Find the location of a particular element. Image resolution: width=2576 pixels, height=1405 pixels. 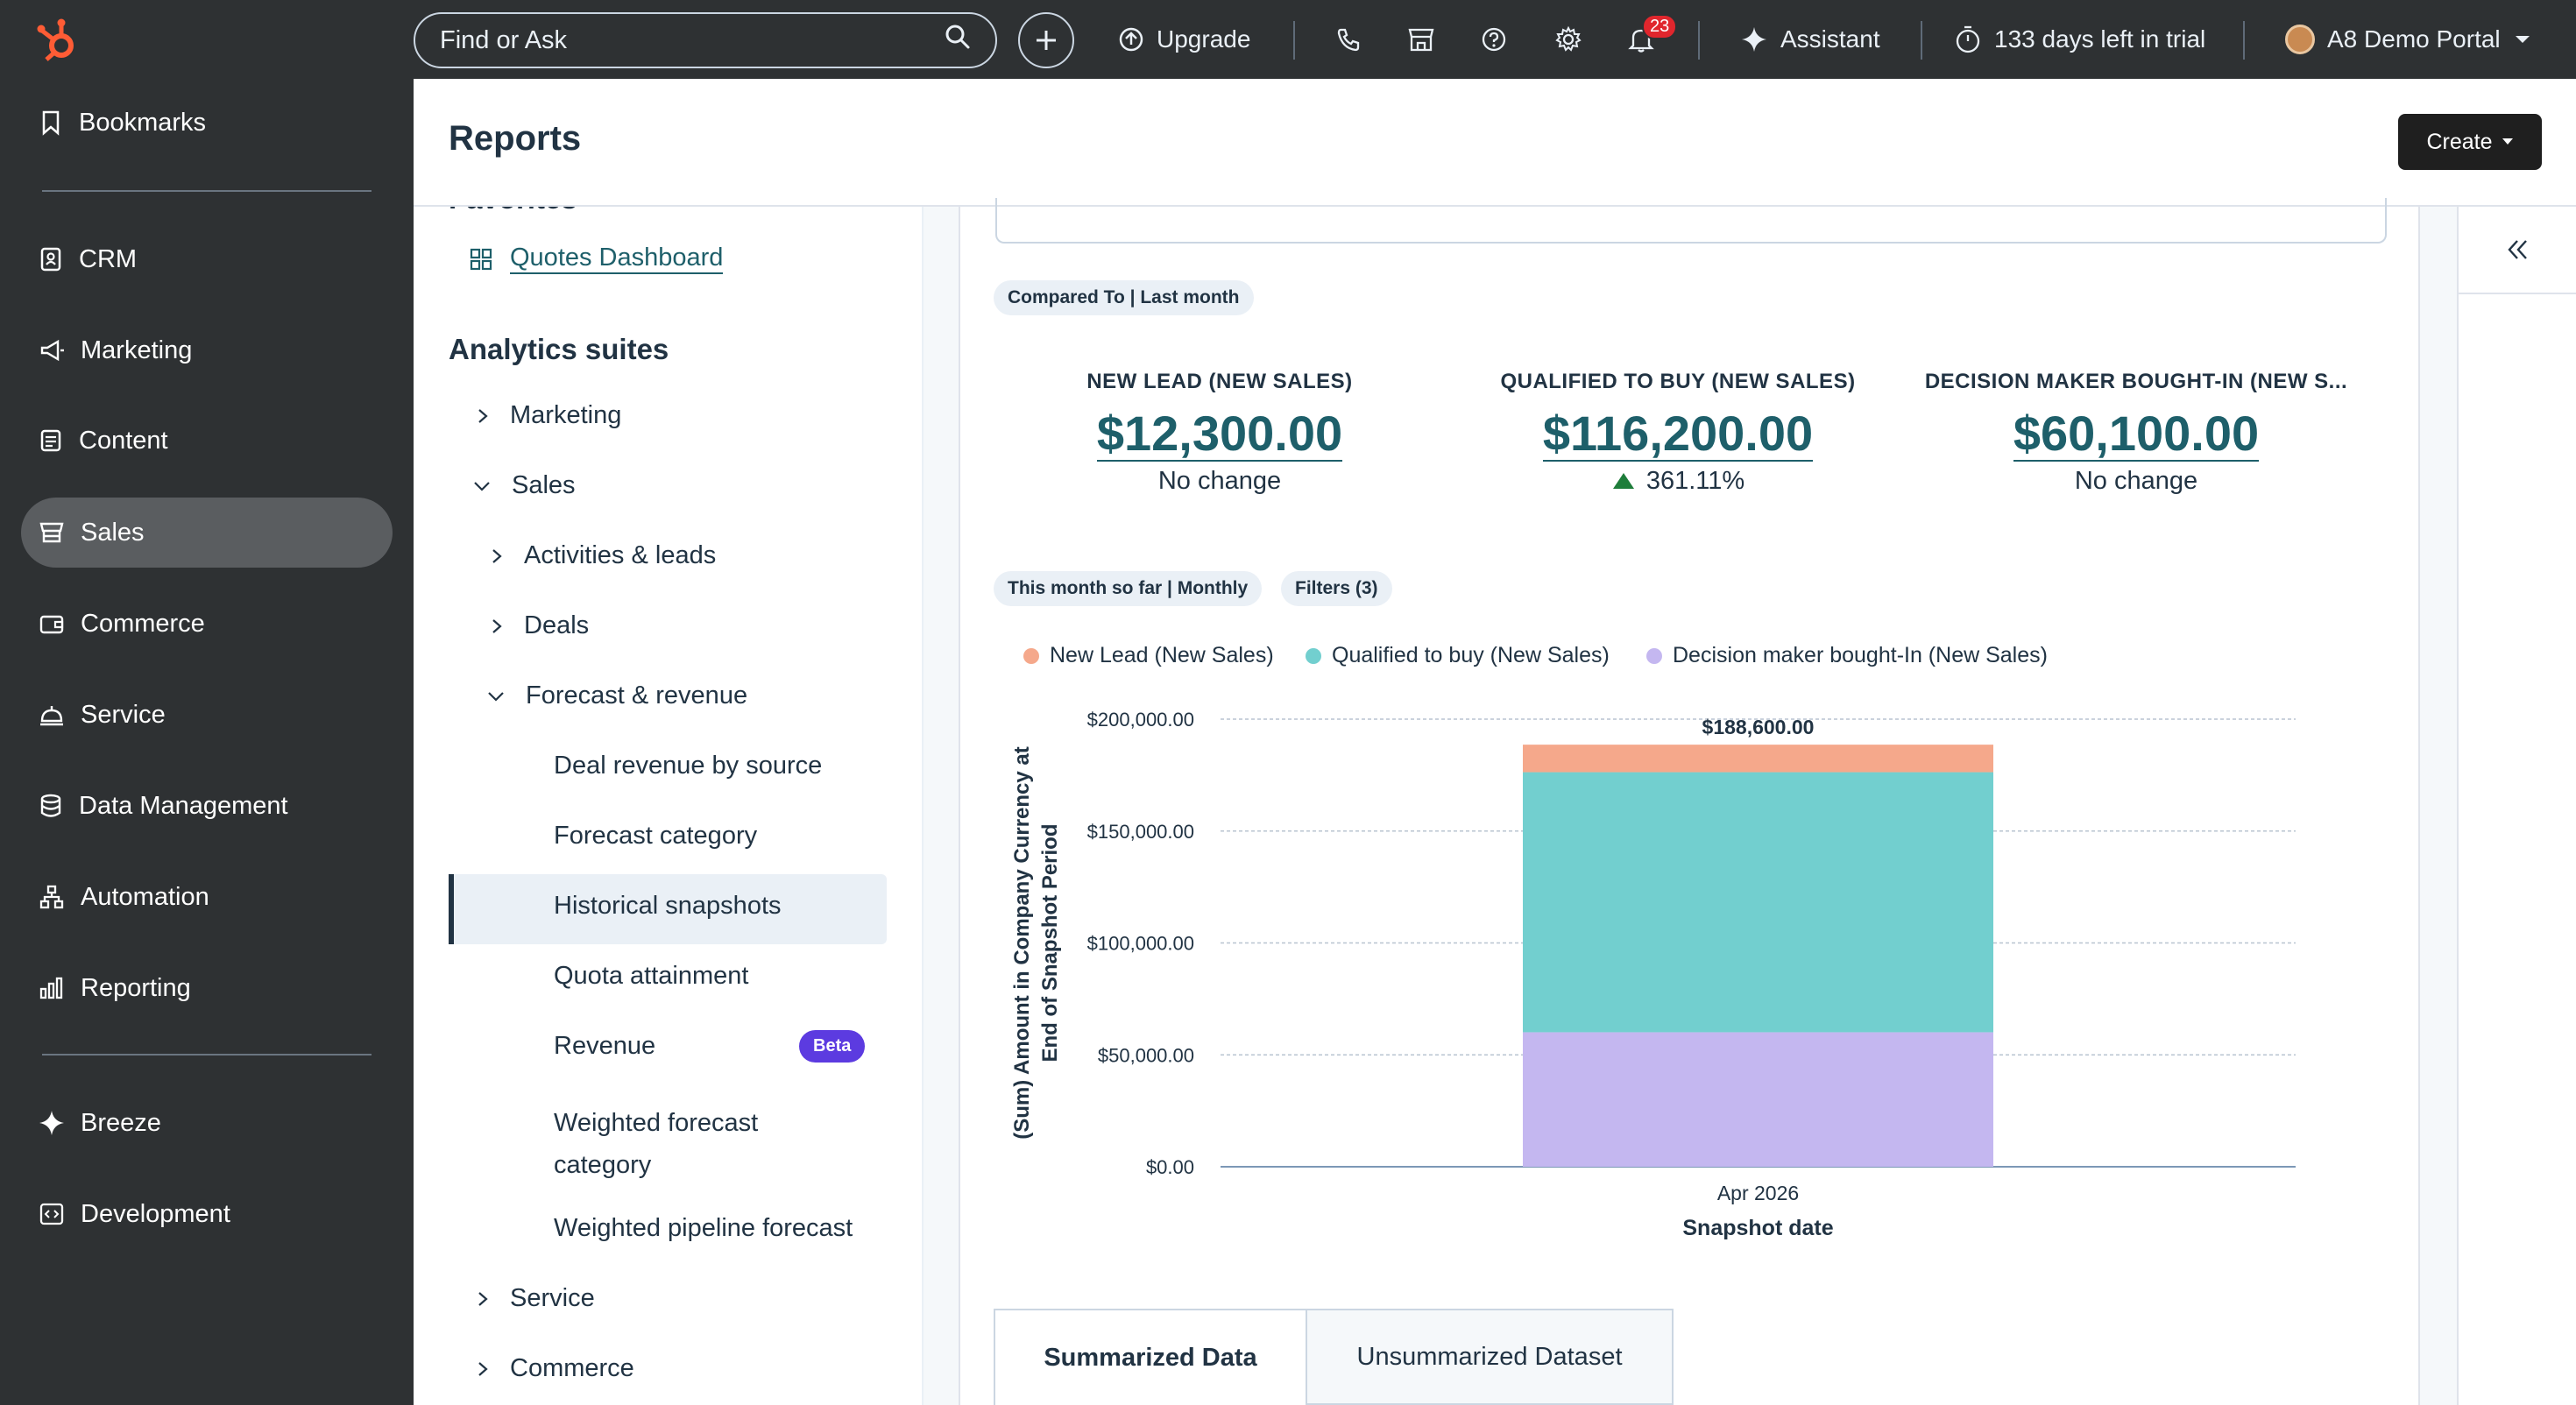

tree-item-forecast-category: Forecast category is located at coordinates (656, 836).